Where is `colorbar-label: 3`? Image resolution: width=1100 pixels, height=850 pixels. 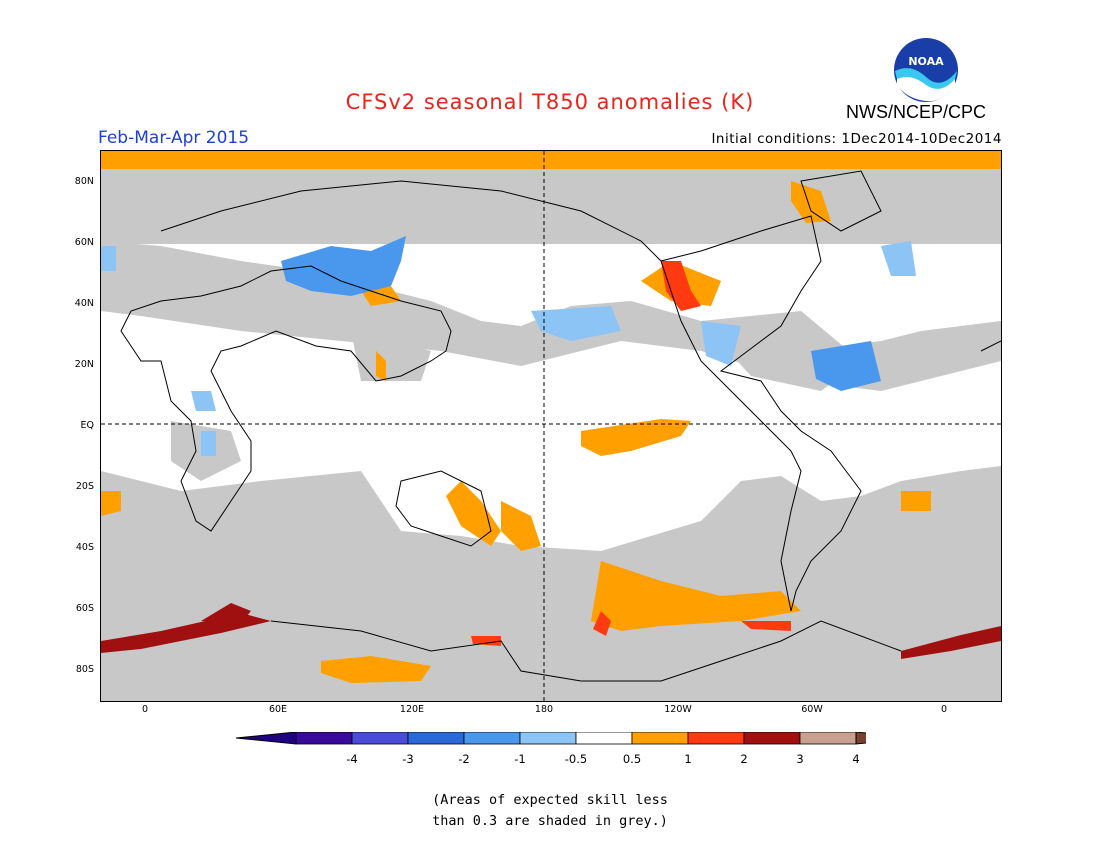
colorbar-label: 3 is located at coordinates (800, 759).